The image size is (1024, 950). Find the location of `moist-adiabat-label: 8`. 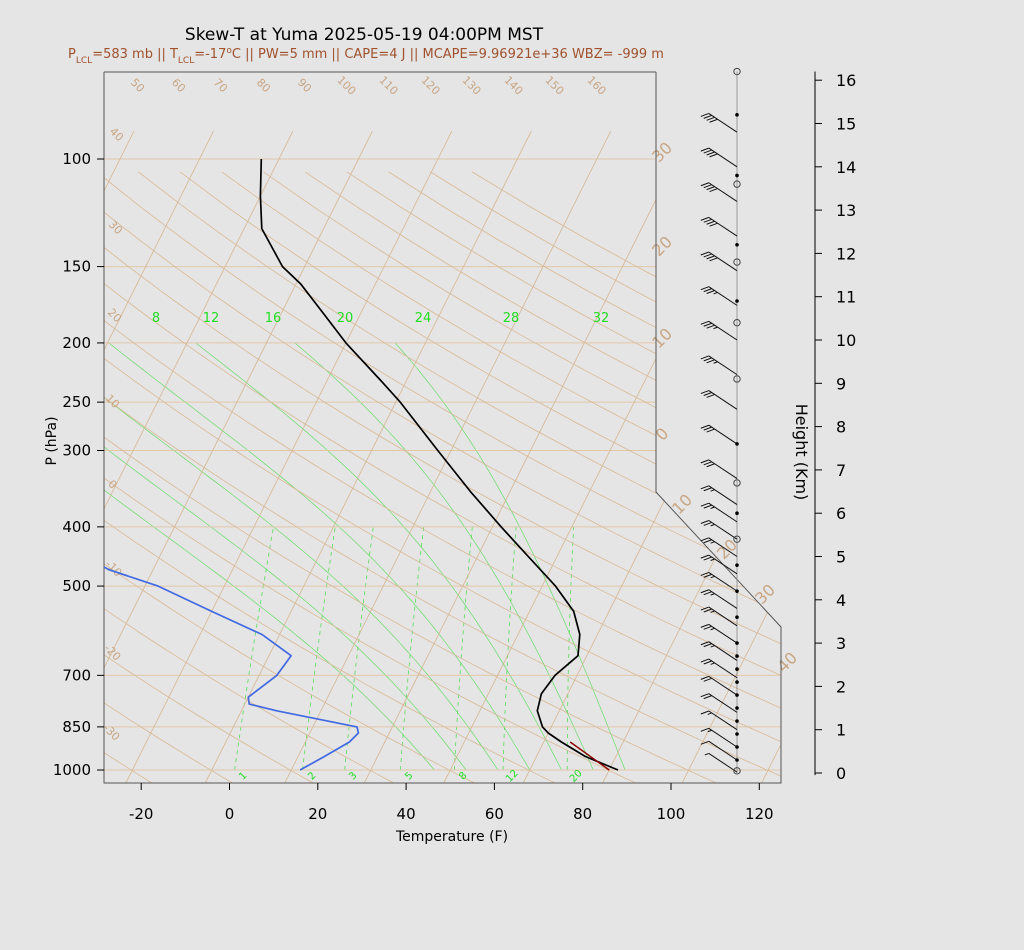

moist-adiabat-label: 8 is located at coordinates (156, 318).